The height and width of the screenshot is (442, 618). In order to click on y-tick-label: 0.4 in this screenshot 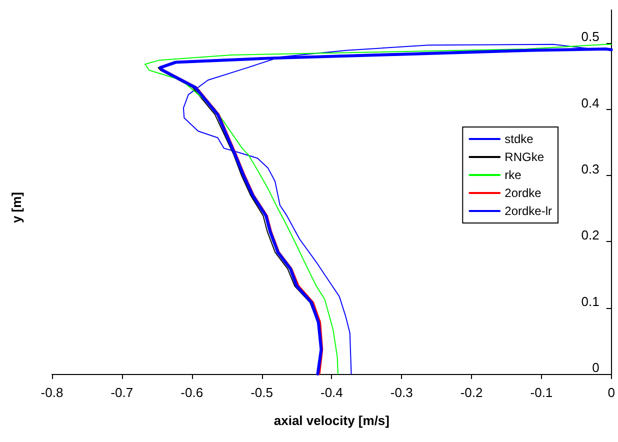, I will do `click(590, 102)`.